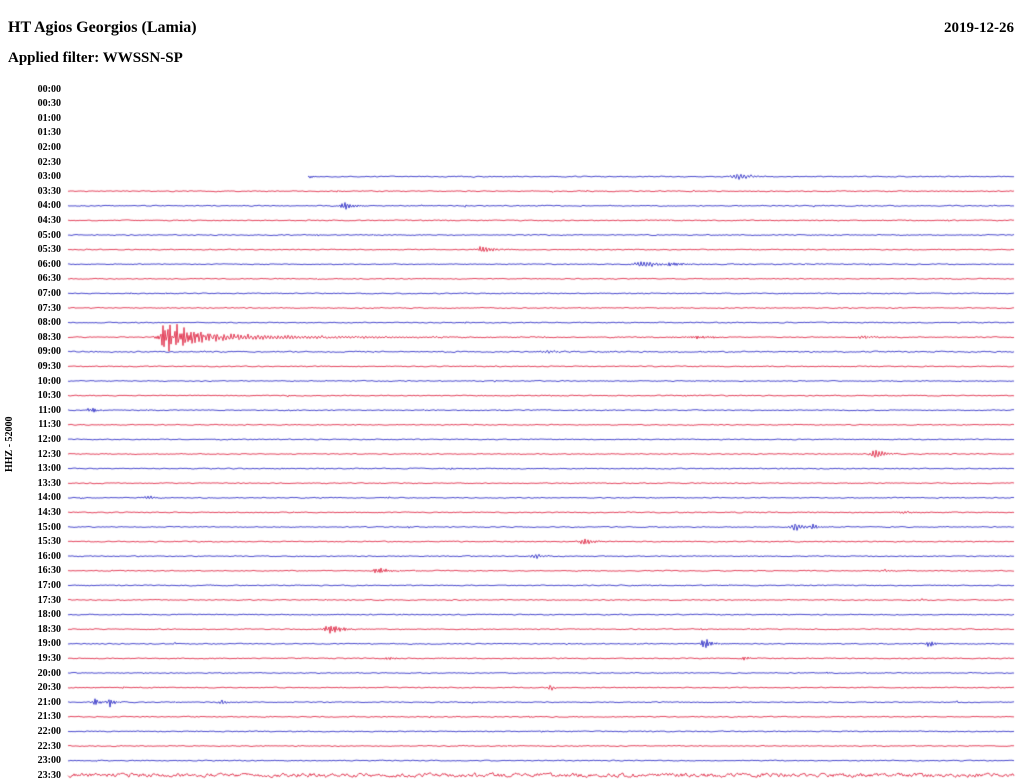 The height and width of the screenshot is (780, 1024). What do you see at coordinates (49, 702) in the screenshot?
I see `time-label: 21:00` at bounding box center [49, 702].